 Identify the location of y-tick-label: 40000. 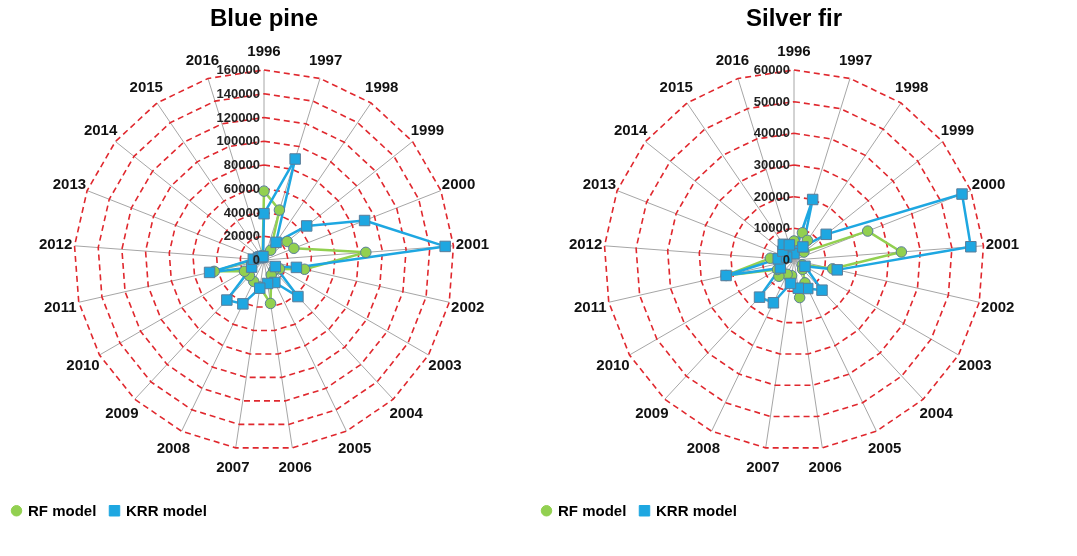
(771, 133).